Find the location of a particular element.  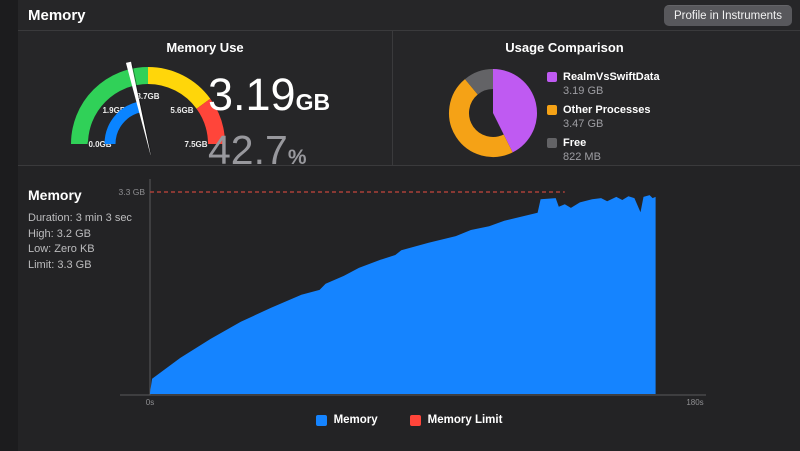

x-tick-label-1: 180s is located at coordinates (694, 402).